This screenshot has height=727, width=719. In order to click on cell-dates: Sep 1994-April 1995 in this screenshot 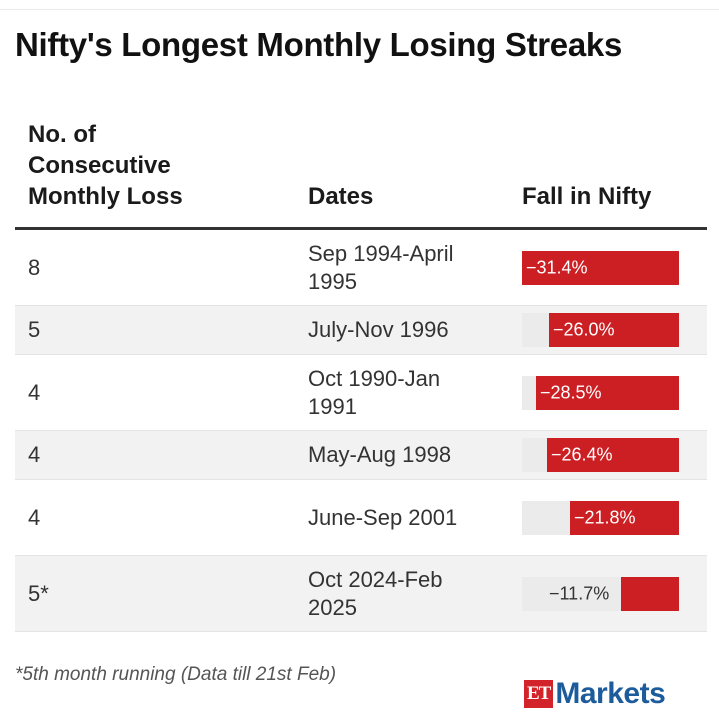, I will do `click(381, 267)`.